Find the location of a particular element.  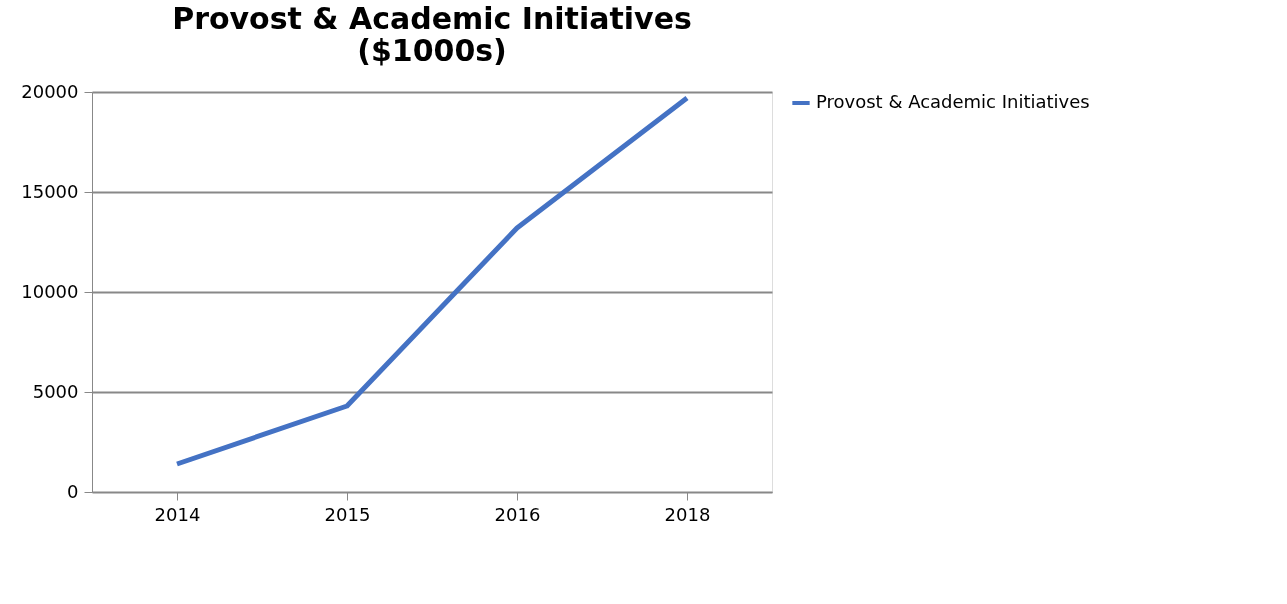

x-tick-label: 2015 is located at coordinates (347, 514).